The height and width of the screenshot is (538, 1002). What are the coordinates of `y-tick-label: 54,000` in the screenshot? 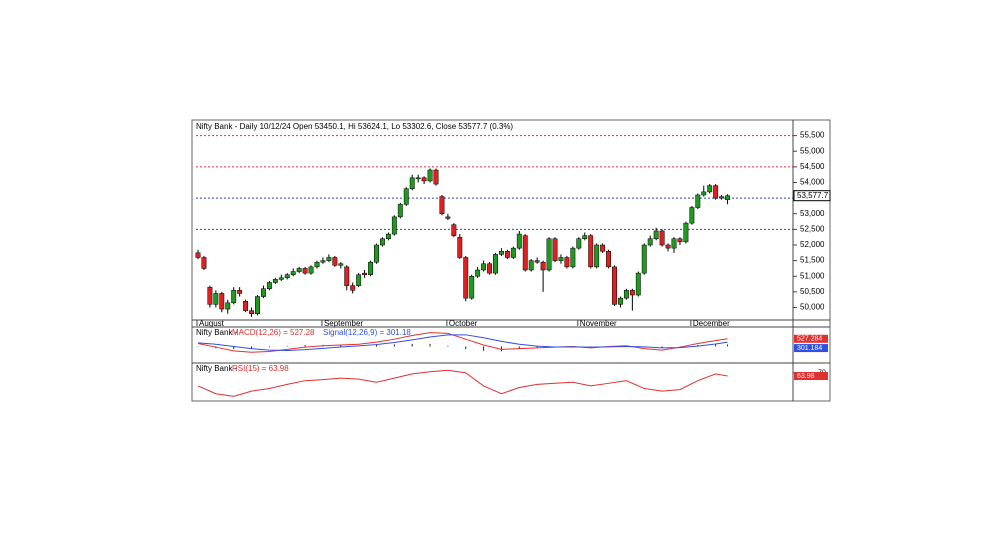 It's located at (812, 182).